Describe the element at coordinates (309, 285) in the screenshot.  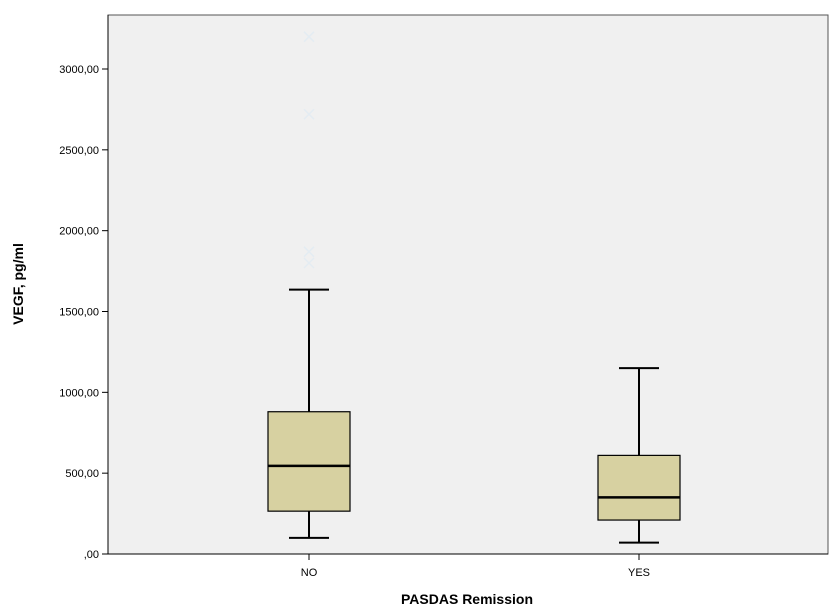
I see `box-no` at that location.